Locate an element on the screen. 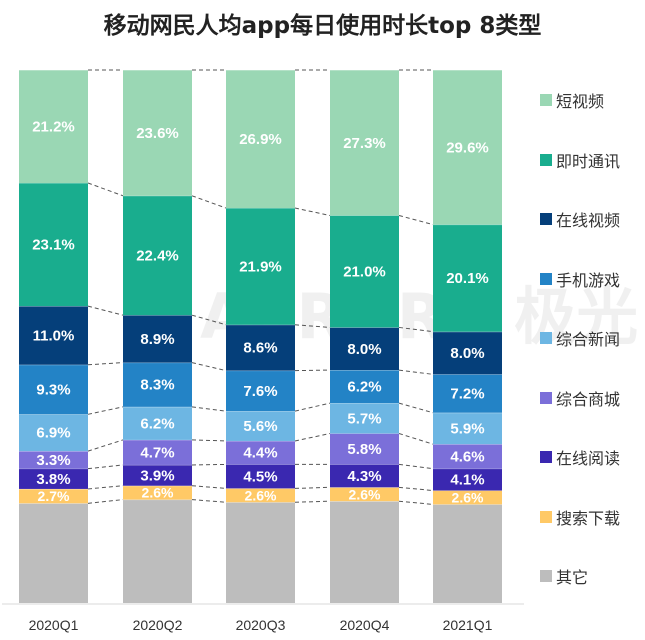 This screenshot has width=645, height=640. data-label: 4.7% is located at coordinates (157, 452).